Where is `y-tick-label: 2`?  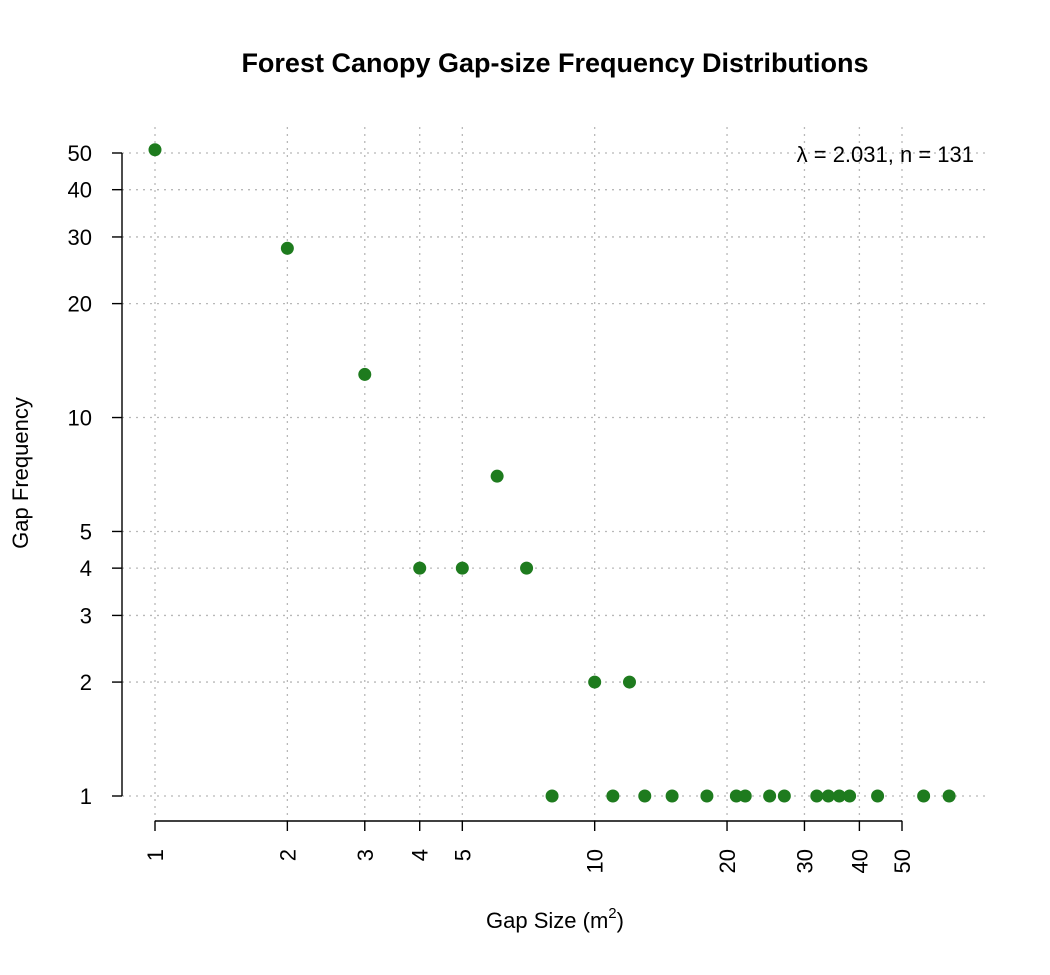
y-tick-label: 2 is located at coordinates (86, 682).